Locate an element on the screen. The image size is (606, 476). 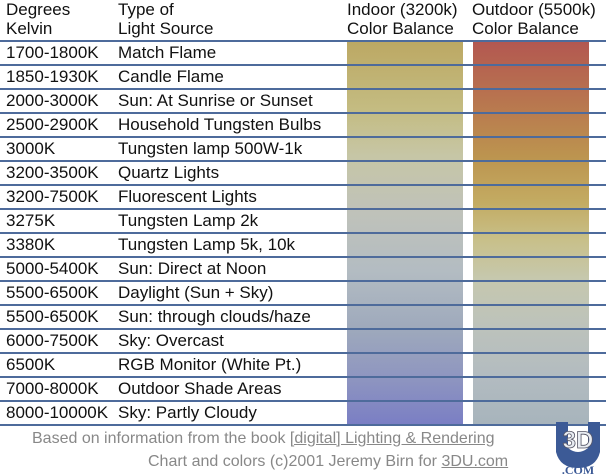
header-line: Indoor (3200k) is located at coordinates (402, 9).